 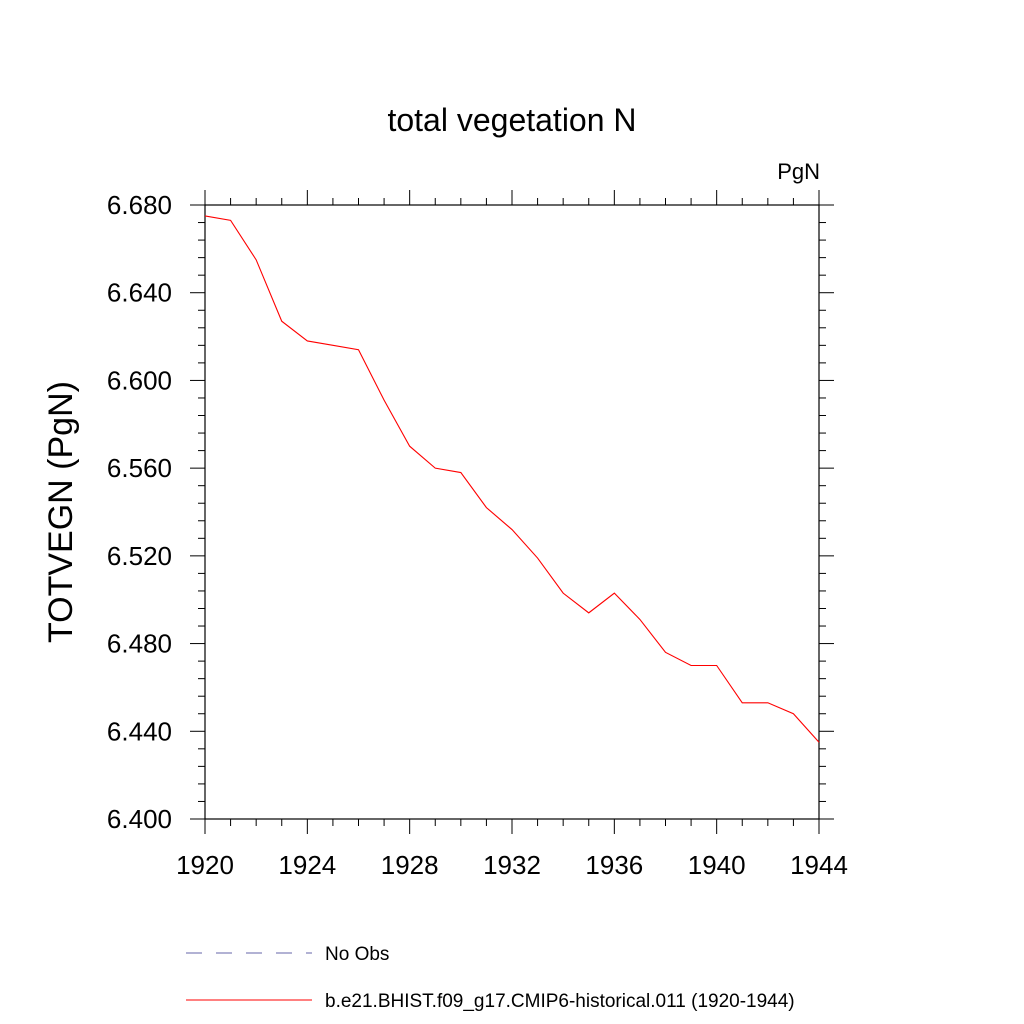 I want to click on y-tick-label: 6.560, so click(x=139, y=468).